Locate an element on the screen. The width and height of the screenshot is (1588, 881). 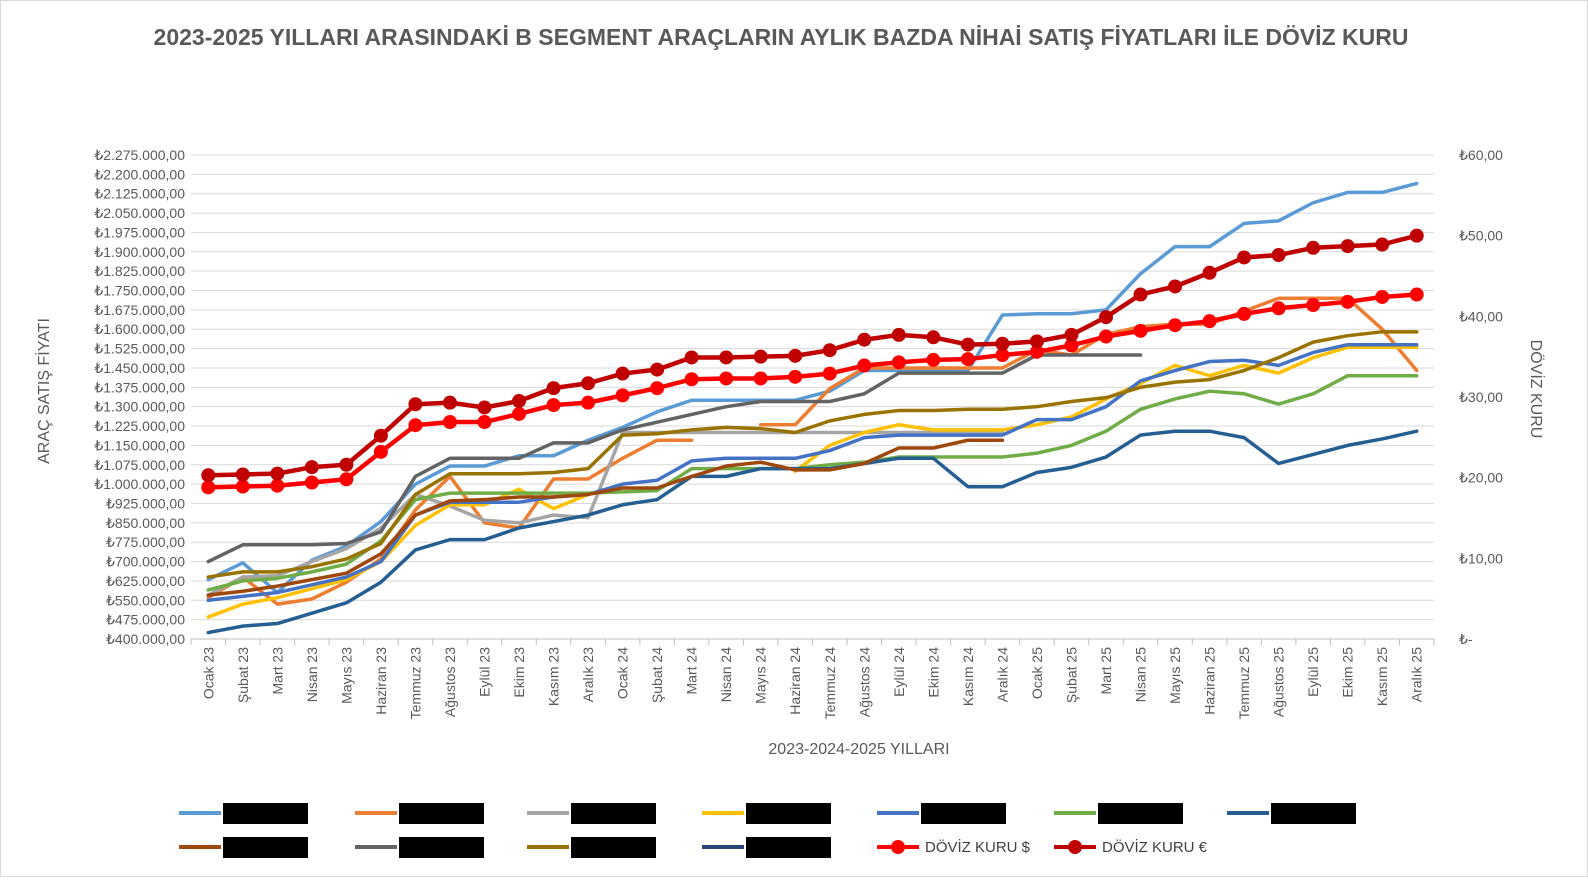
legend-marker is located at coordinates (1075, 847).